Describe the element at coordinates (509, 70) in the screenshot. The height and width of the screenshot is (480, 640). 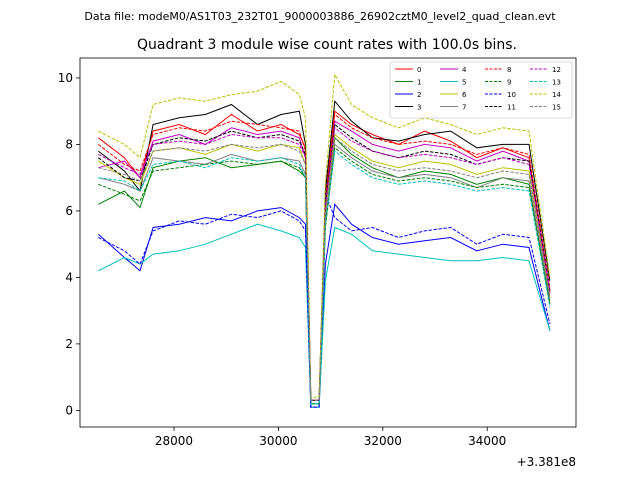
I see `legend-label-8: 8` at that location.